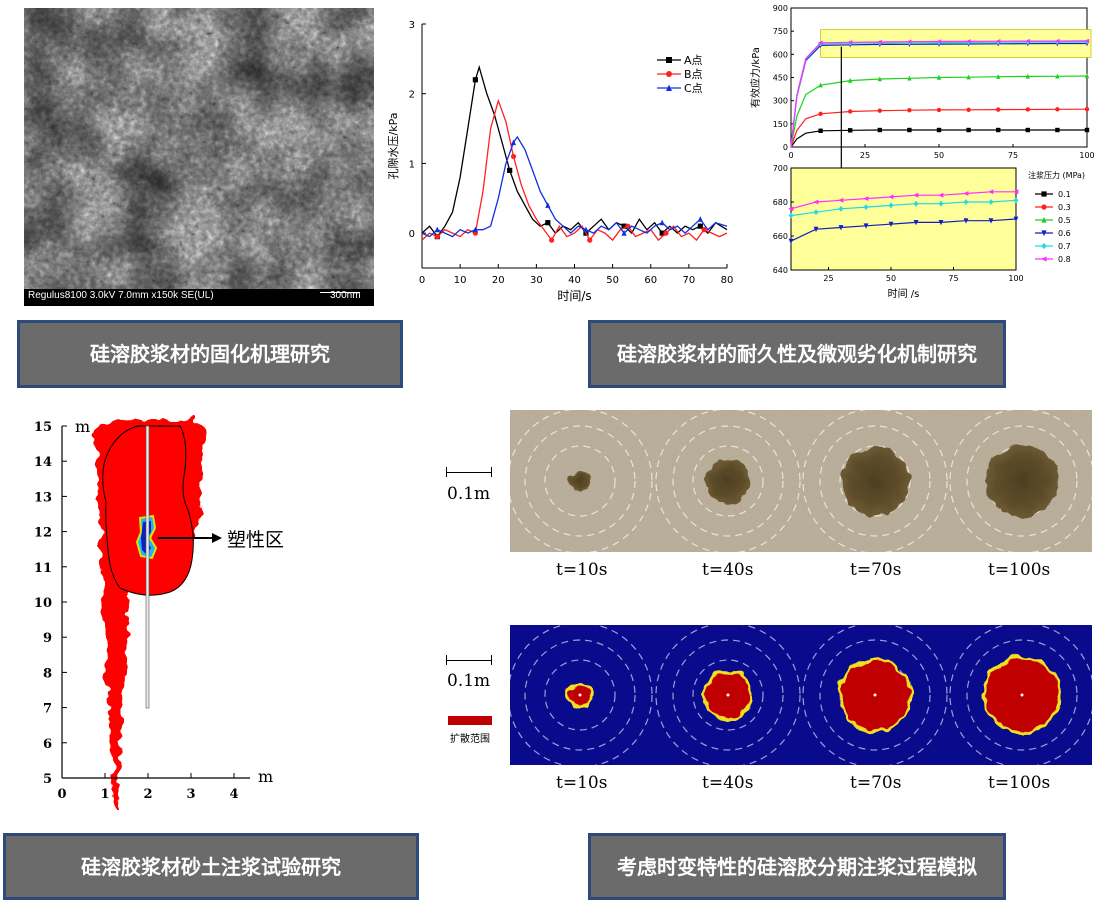  Describe the element at coordinates (412, 95) in the screenshot. I see `pore-y-tick-label: 2` at that location.